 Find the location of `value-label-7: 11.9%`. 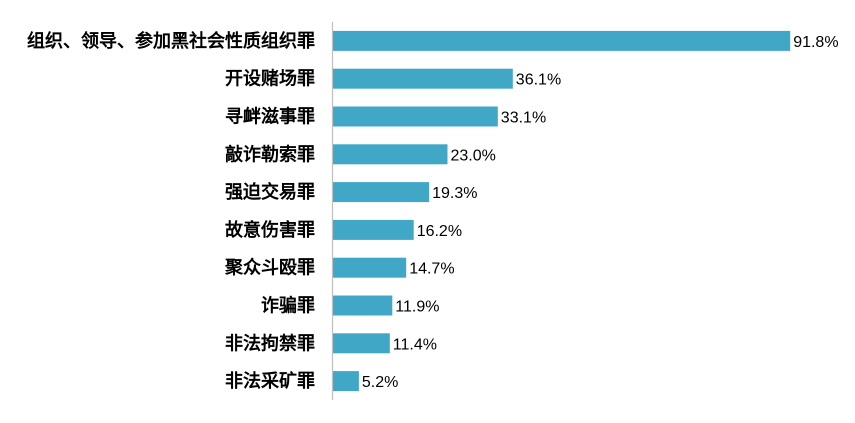

value-label-7: 11.9% is located at coordinates (417, 307).